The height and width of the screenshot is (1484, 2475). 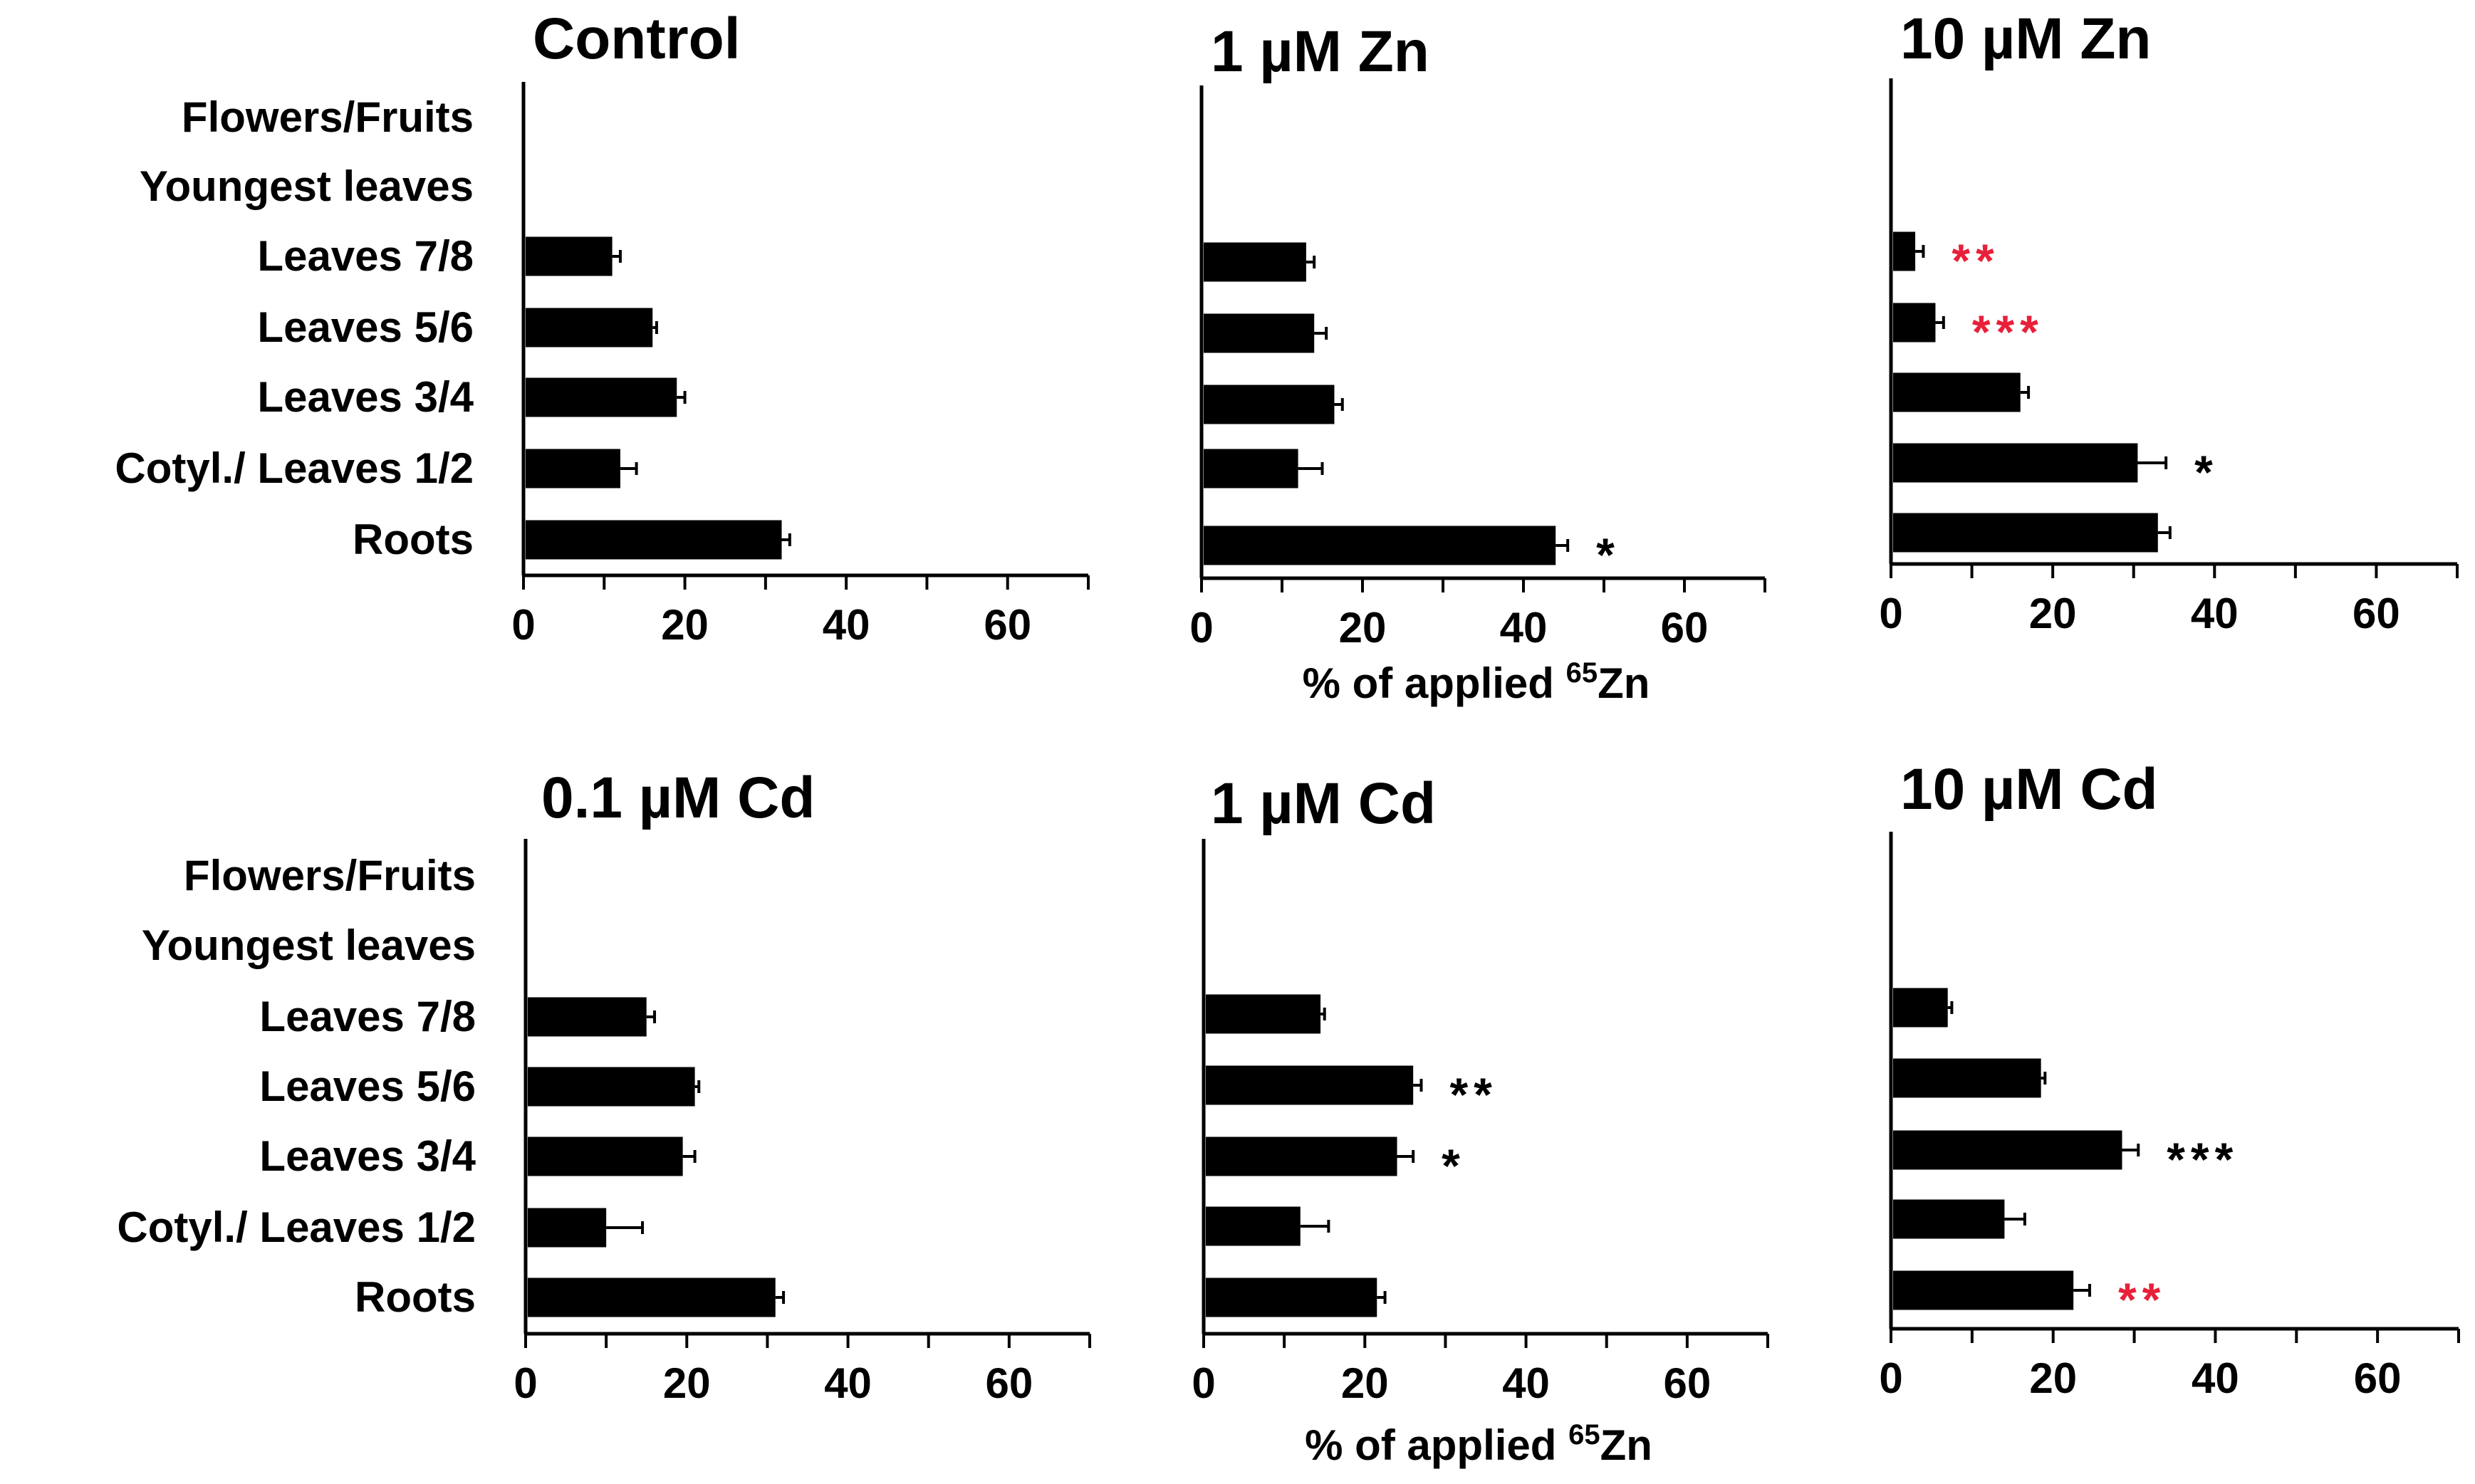 I want to click on chart-panel: 1 µM Zn 0 20 40 60 * % of applied 65Zn, so click(x=1477, y=363).